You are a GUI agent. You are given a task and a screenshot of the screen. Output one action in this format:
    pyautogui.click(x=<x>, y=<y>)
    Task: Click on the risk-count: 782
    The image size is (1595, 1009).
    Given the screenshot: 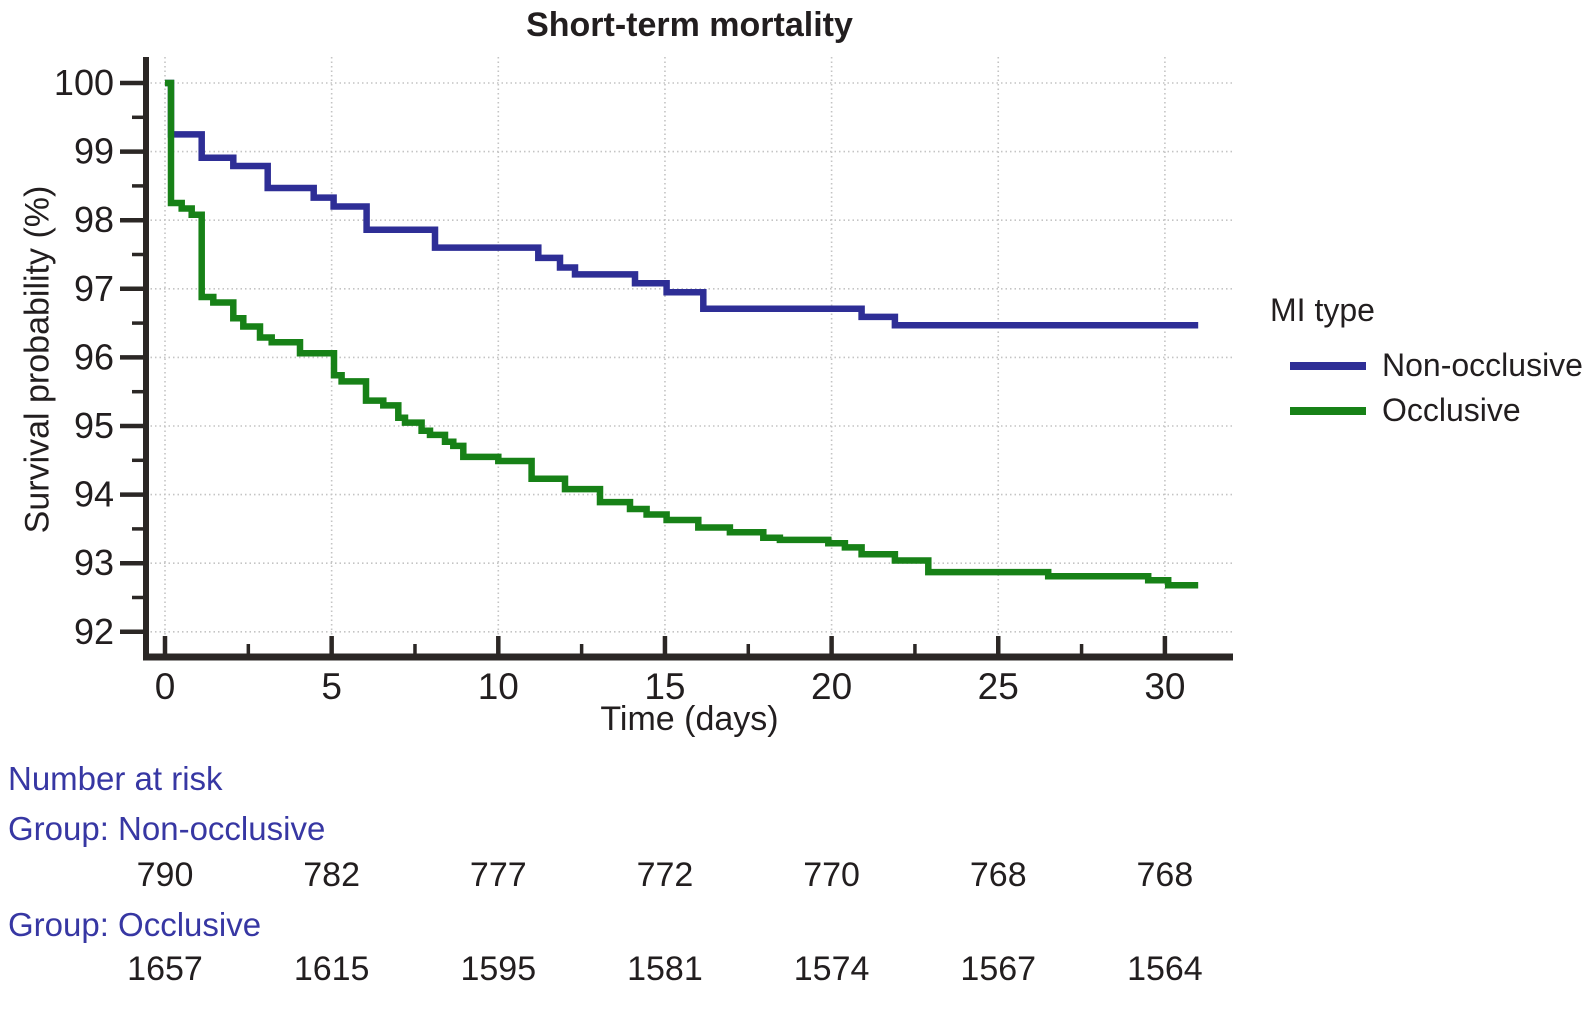 What is the action you would take?
    pyautogui.click(x=331, y=875)
    